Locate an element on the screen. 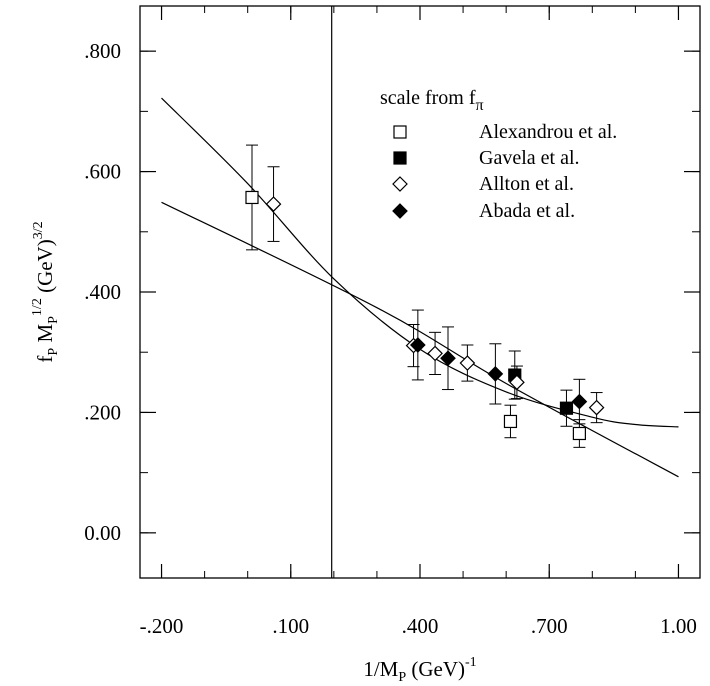 The width and height of the screenshot is (710, 686). legend-label: Gavela et al. is located at coordinates (529, 158).